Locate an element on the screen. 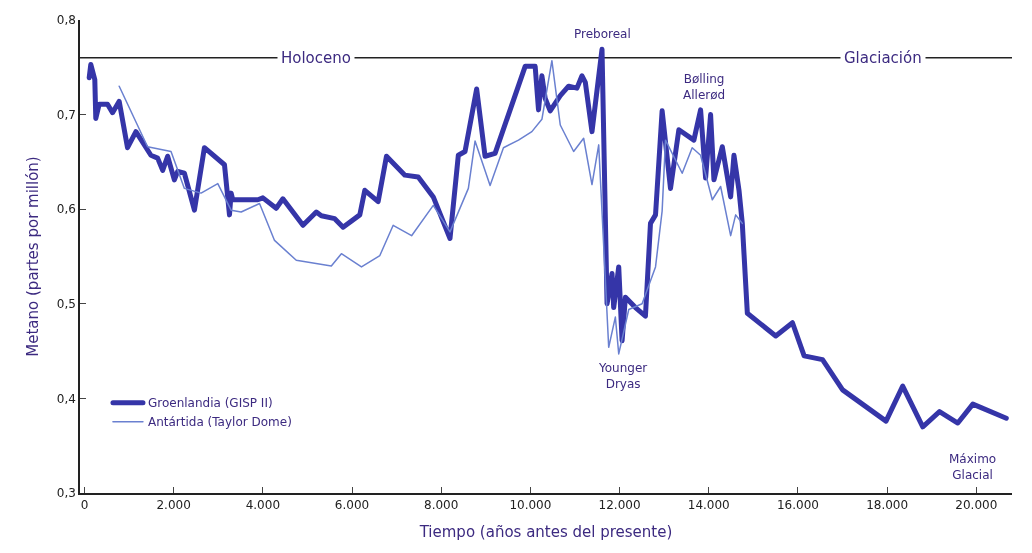  y-tick-label: 0,7 is located at coordinates (66, 114).